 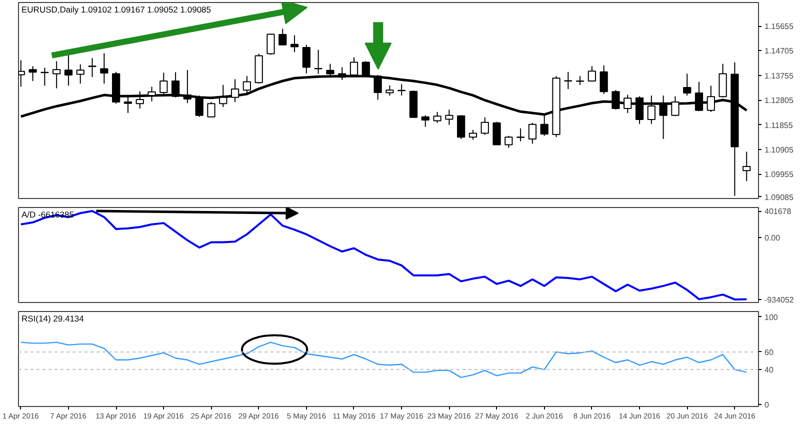 I want to click on y-tick-label: 0, so click(x=767, y=405).